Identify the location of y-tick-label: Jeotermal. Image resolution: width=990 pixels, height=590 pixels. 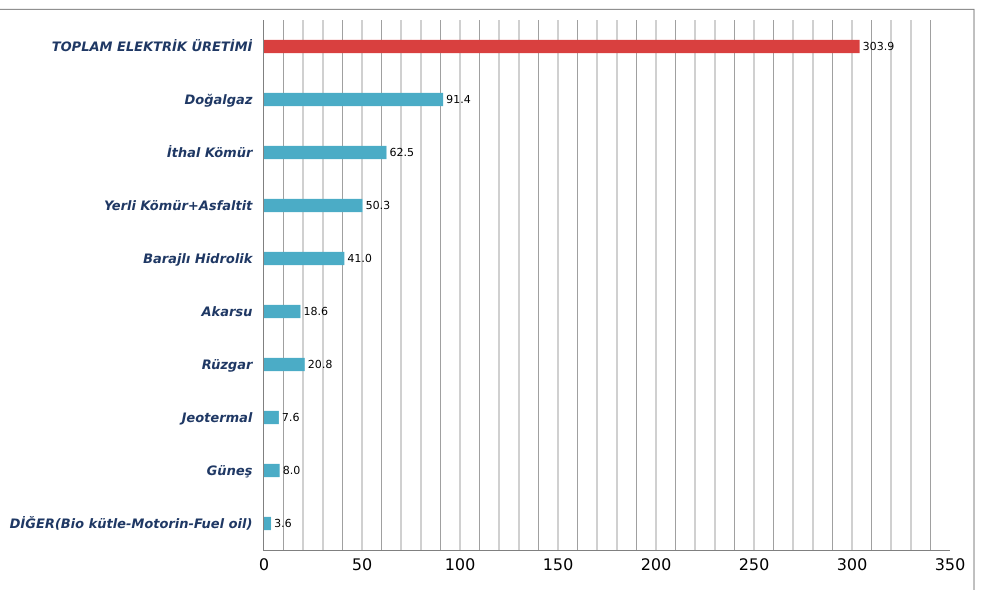
(215, 418).